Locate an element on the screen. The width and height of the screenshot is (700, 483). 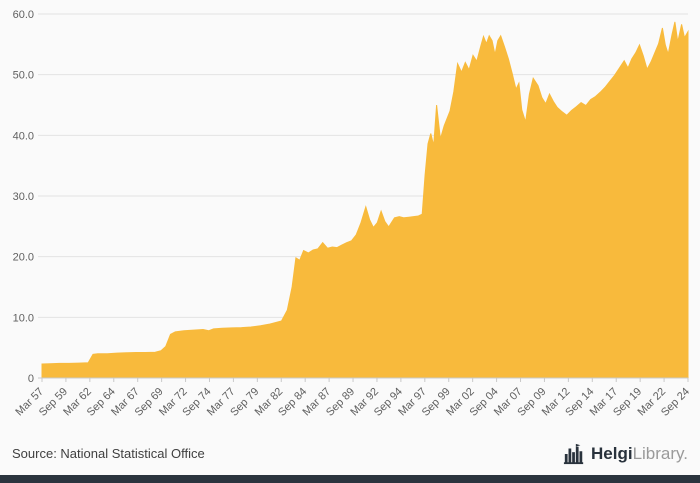
helgi-logo-icon is located at coordinates (573, 453).